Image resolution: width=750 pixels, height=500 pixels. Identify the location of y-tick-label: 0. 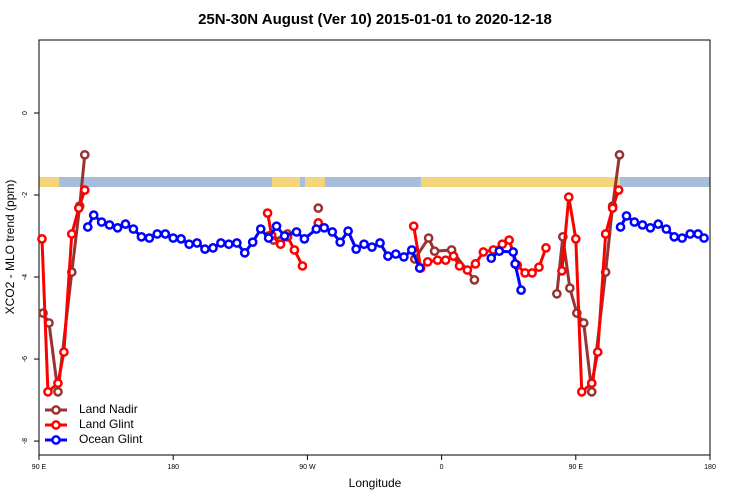
(25, 113).